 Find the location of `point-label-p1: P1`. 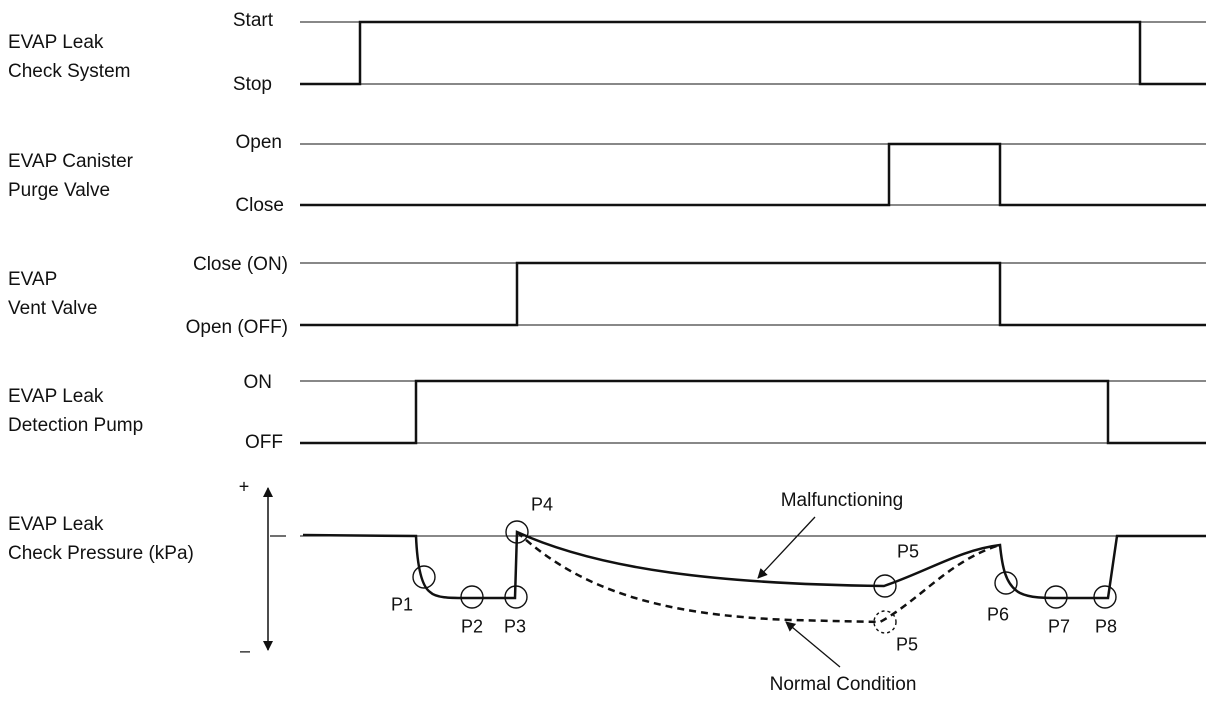

point-label-p1: P1 is located at coordinates (402, 604).